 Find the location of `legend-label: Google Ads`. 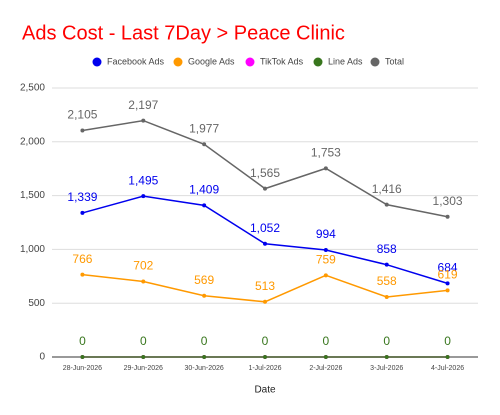

legend-label: Google Ads is located at coordinates (211, 61).